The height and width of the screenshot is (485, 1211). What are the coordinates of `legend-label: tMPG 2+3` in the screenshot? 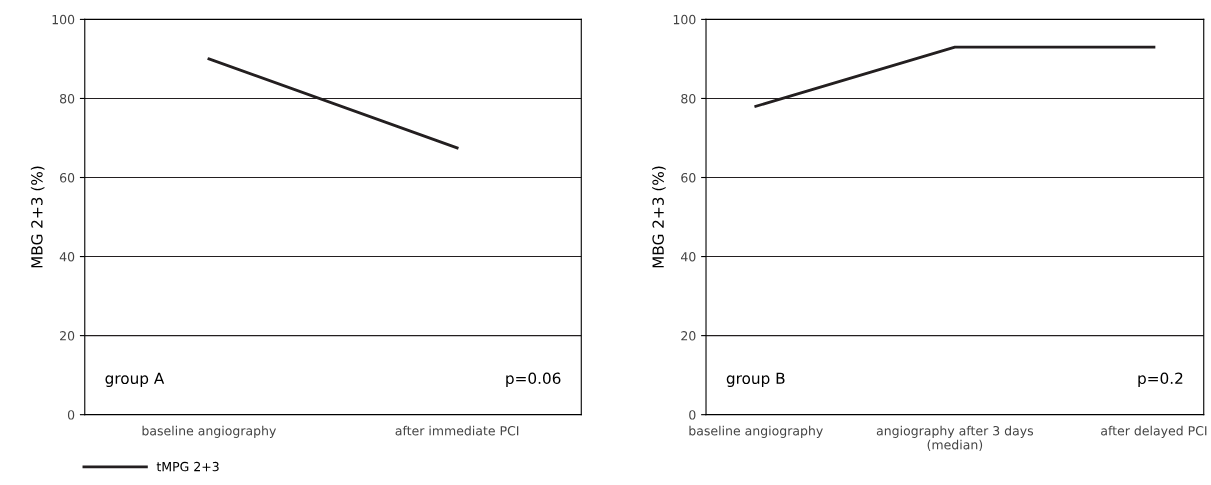 It's located at (187, 466).